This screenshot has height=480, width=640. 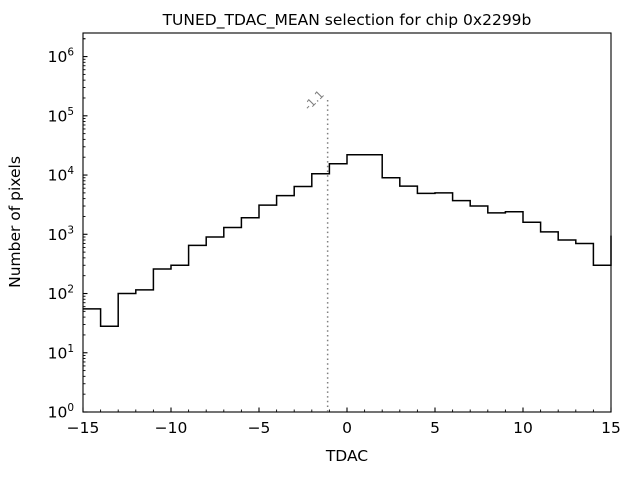 What do you see at coordinates (61, 116) in the screenshot?
I see `y-tick-label: 10⁵` at bounding box center [61, 116].